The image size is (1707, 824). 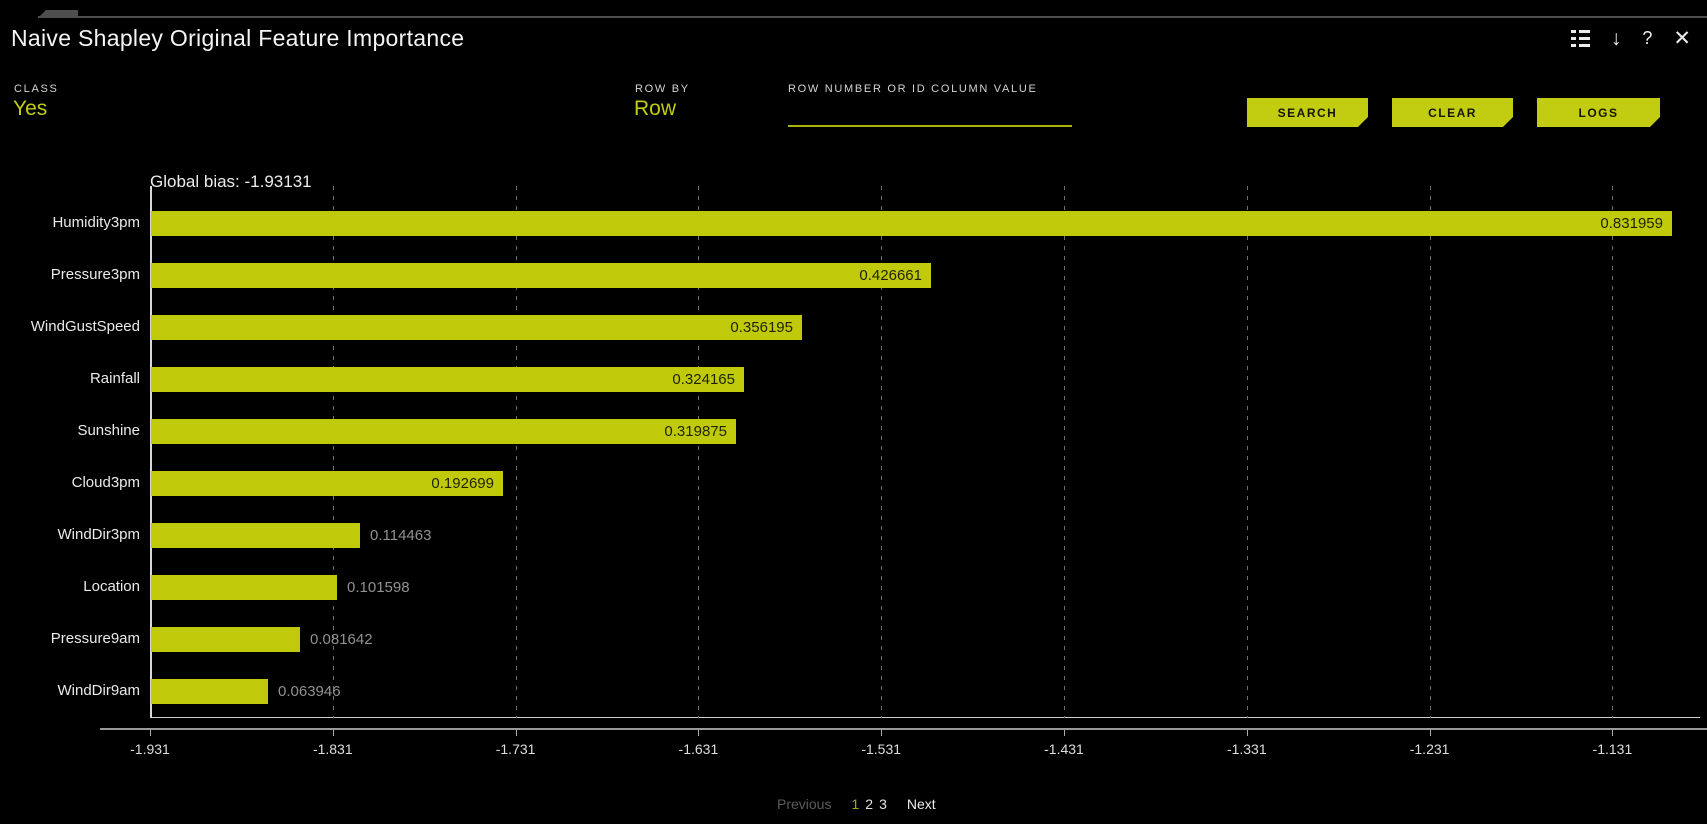 I want to click on search-button: SEARCH, so click(x=1307, y=112).